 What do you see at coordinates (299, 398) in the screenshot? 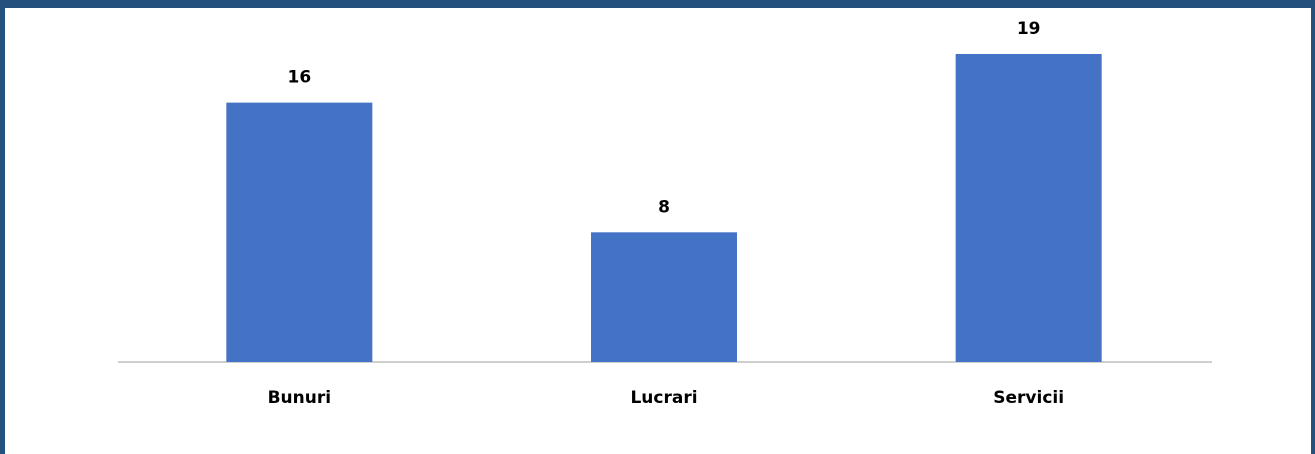
I see `x-tick-label: Bunuri` at bounding box center [299, 398].